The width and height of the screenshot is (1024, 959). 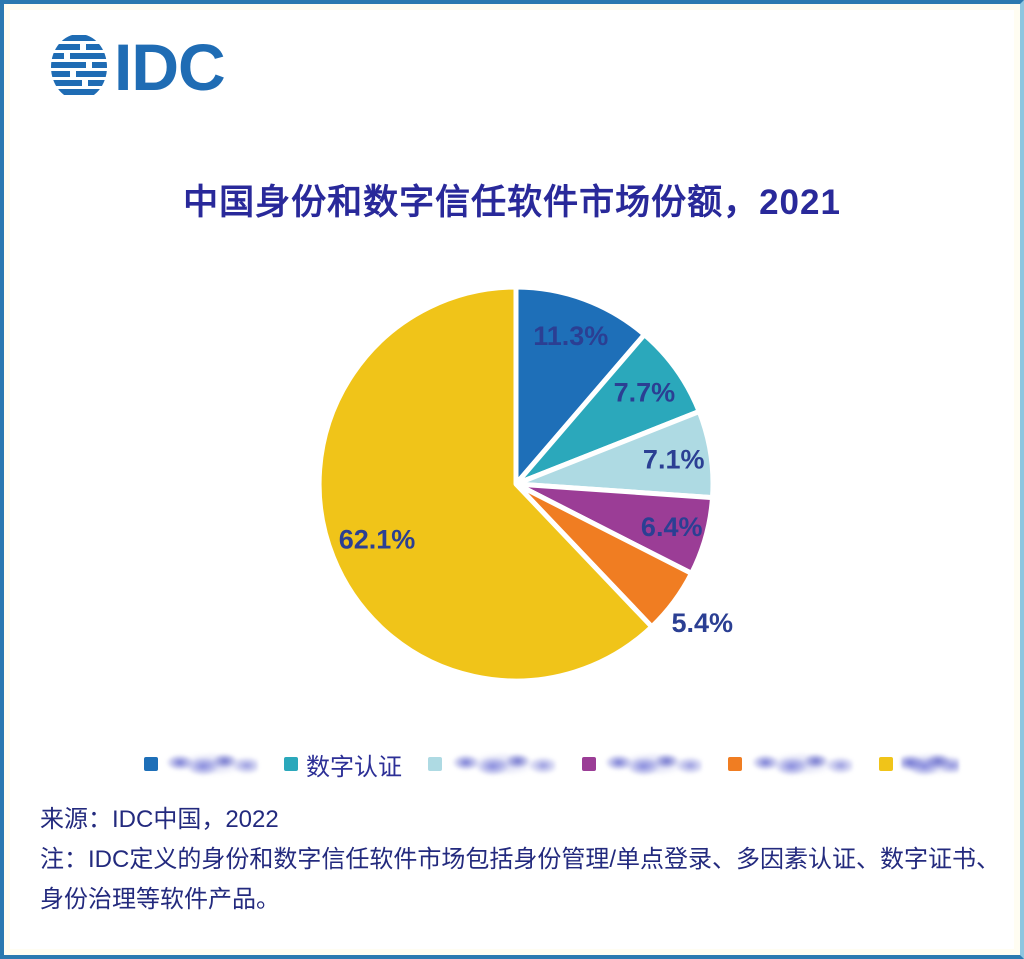 What do you see at coordinates (377, 540) in the screenshot?
I see `pie-slice-label: 62.1%` at bounding box center [377, 540].